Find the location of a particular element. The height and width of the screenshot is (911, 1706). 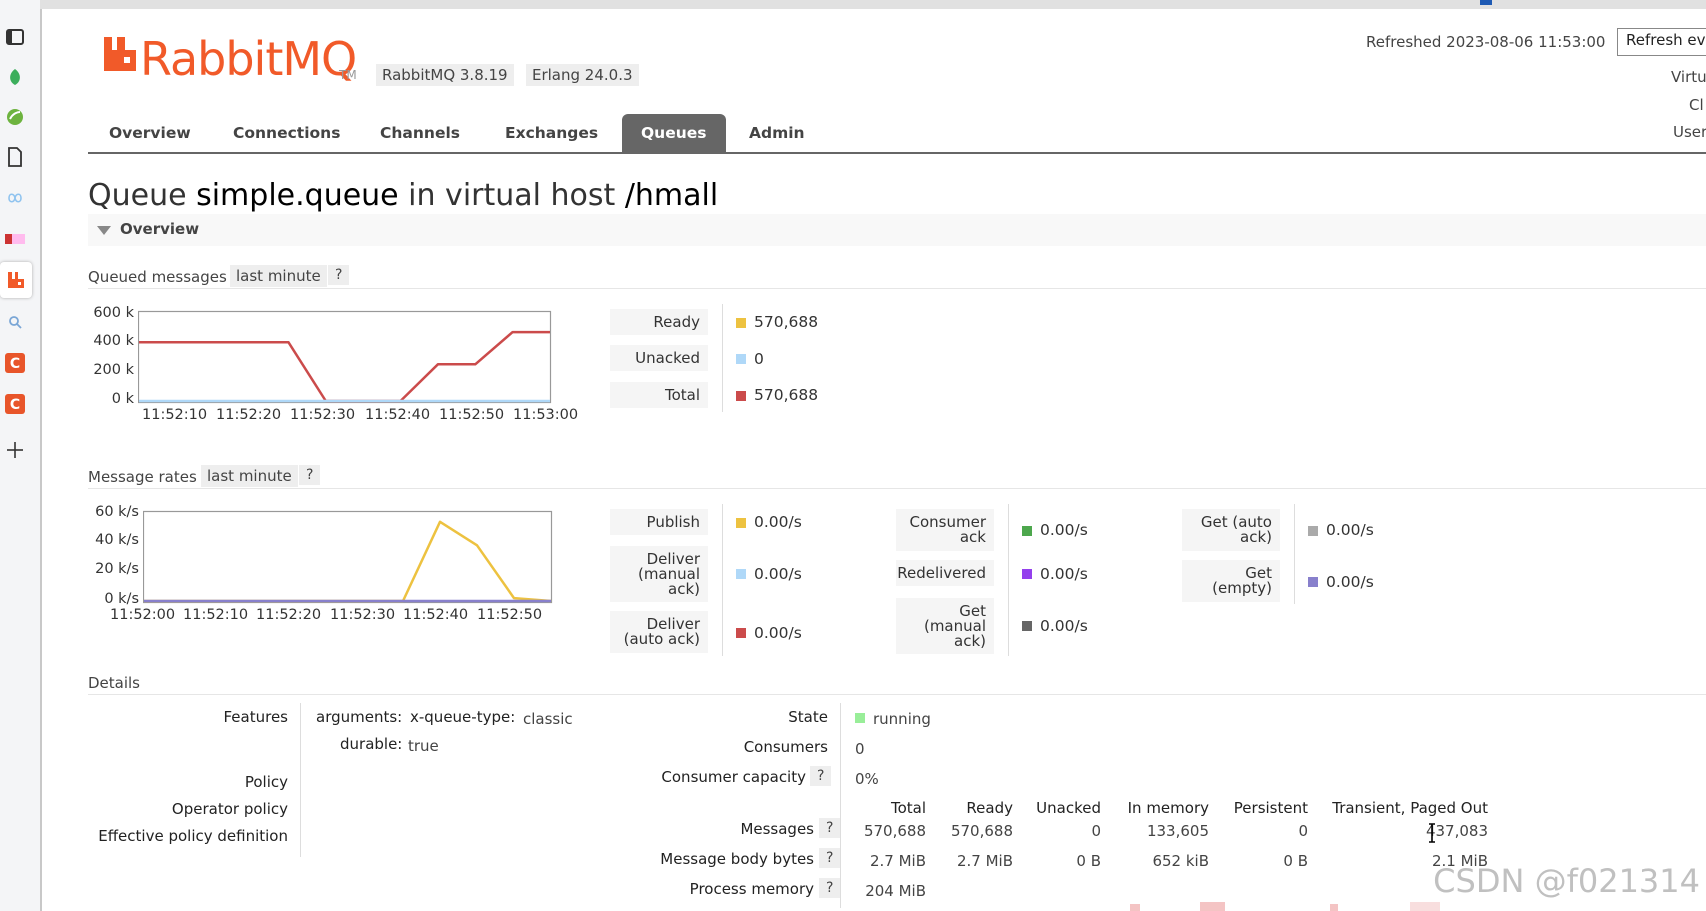

queued-range-selector: last minute is located at coordinates (278, 276).